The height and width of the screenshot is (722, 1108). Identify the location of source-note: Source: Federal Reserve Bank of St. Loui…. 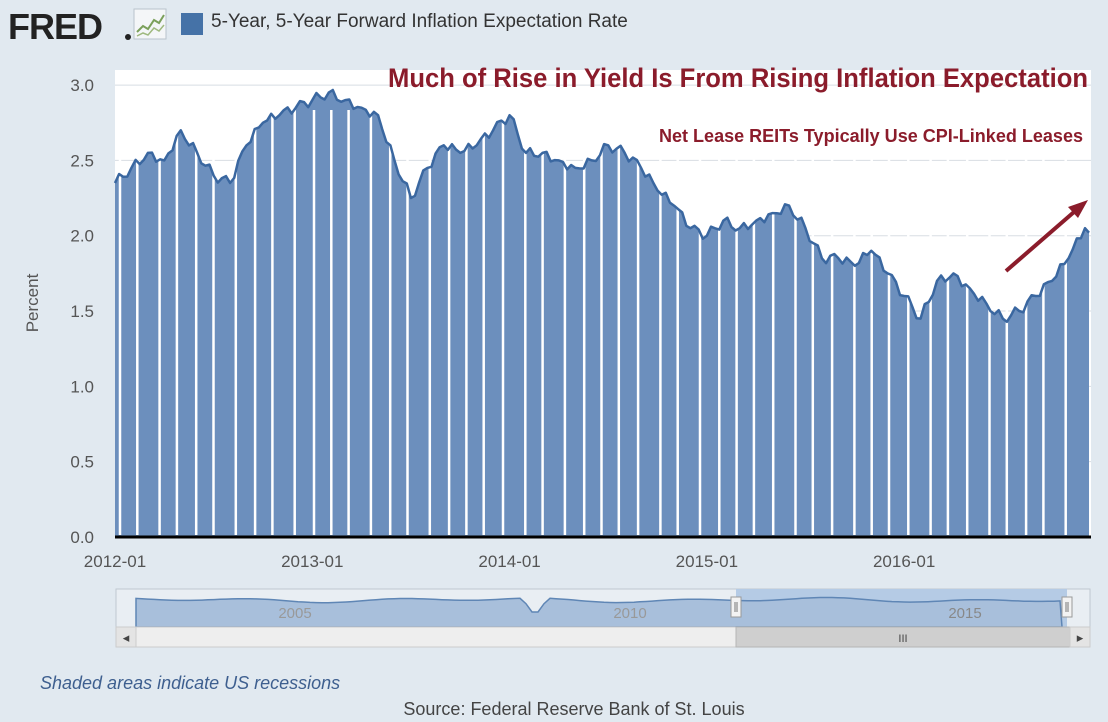
(574, 709).